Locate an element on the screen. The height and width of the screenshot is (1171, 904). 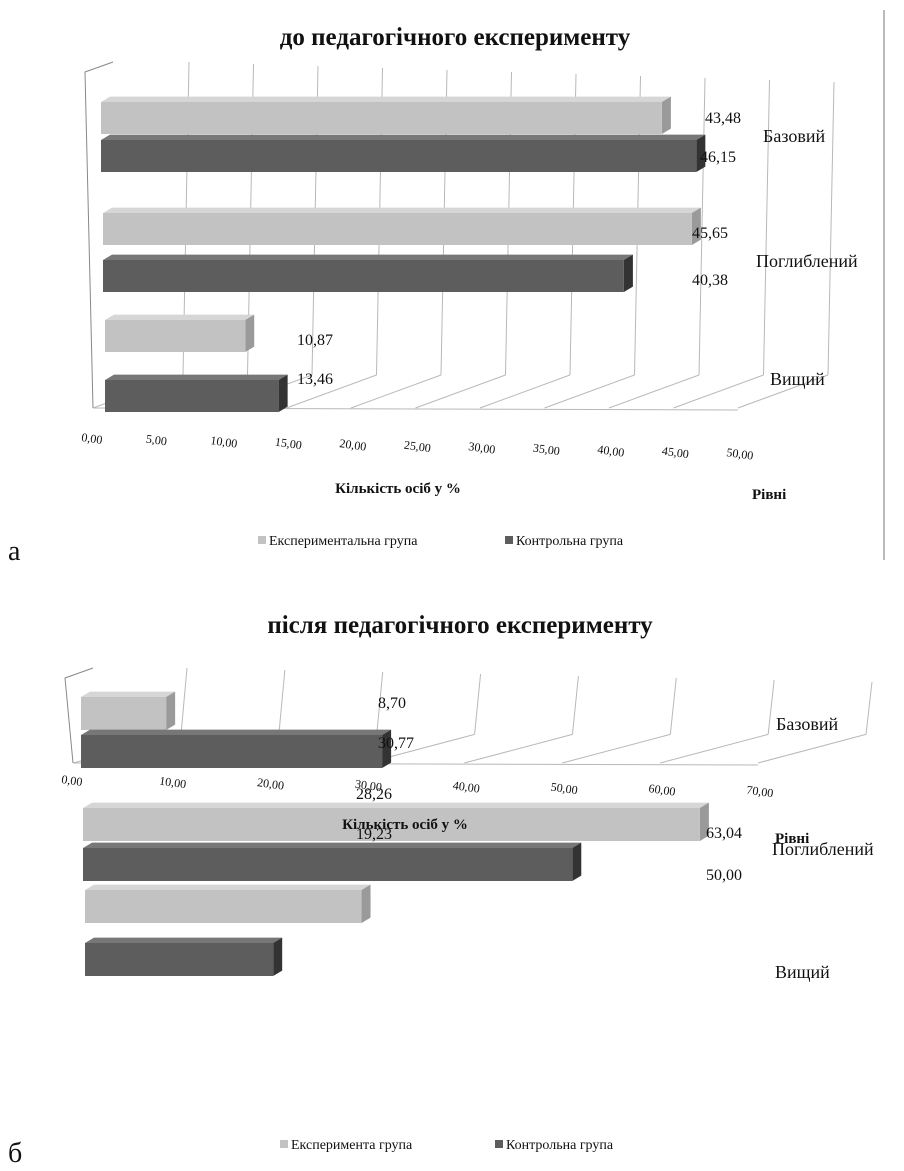
chart-title: до педагогічного експерименту is located at coordinates (455, 37).